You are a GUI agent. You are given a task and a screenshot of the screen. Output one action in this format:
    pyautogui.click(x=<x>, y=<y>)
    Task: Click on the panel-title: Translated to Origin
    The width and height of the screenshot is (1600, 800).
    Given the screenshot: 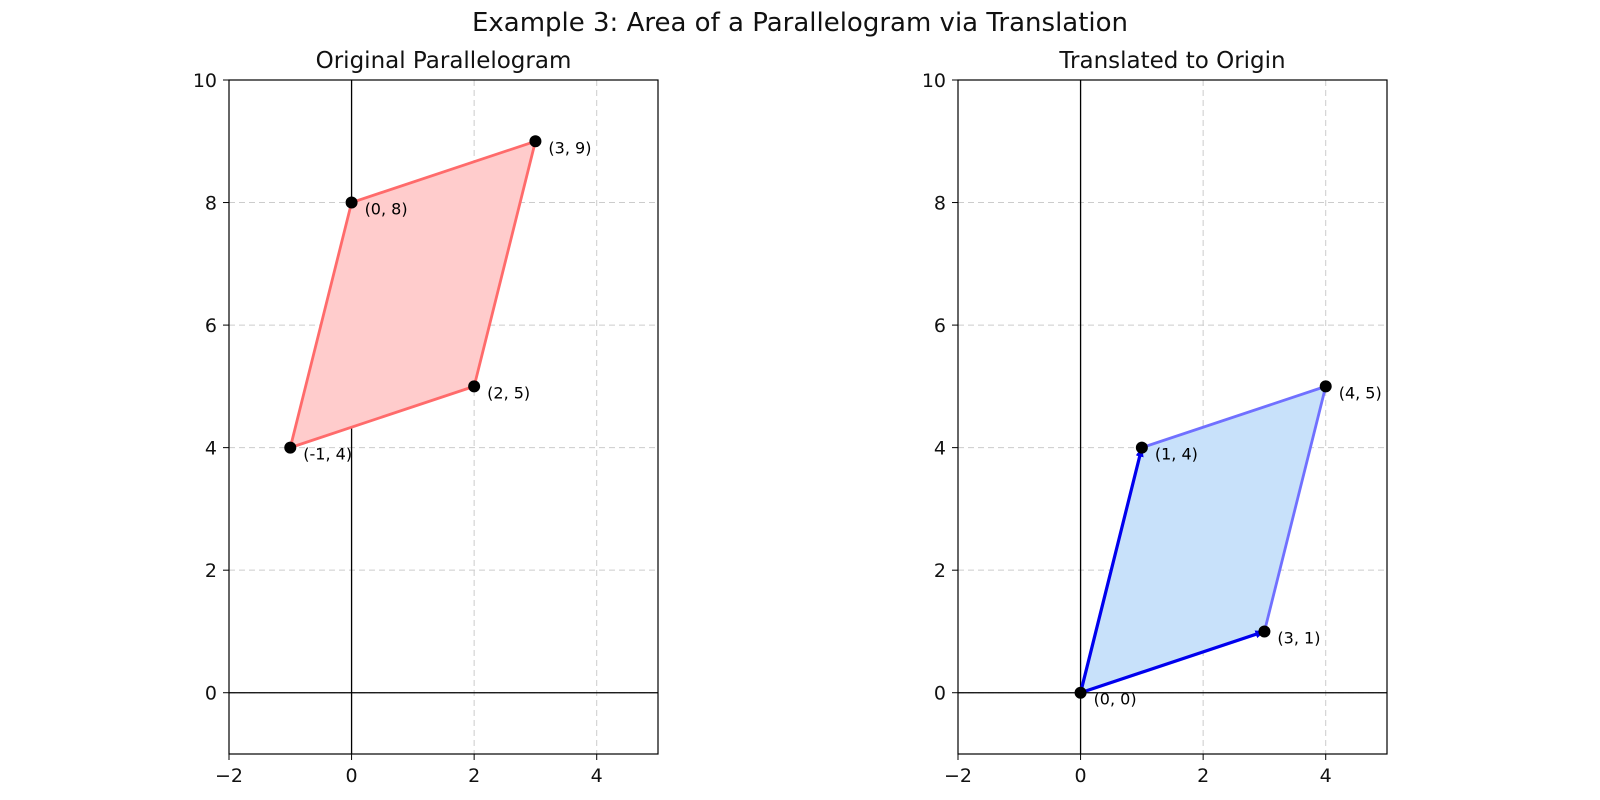 What is the action you would take?
    pyautogui.click(x=1171, y=61)
    